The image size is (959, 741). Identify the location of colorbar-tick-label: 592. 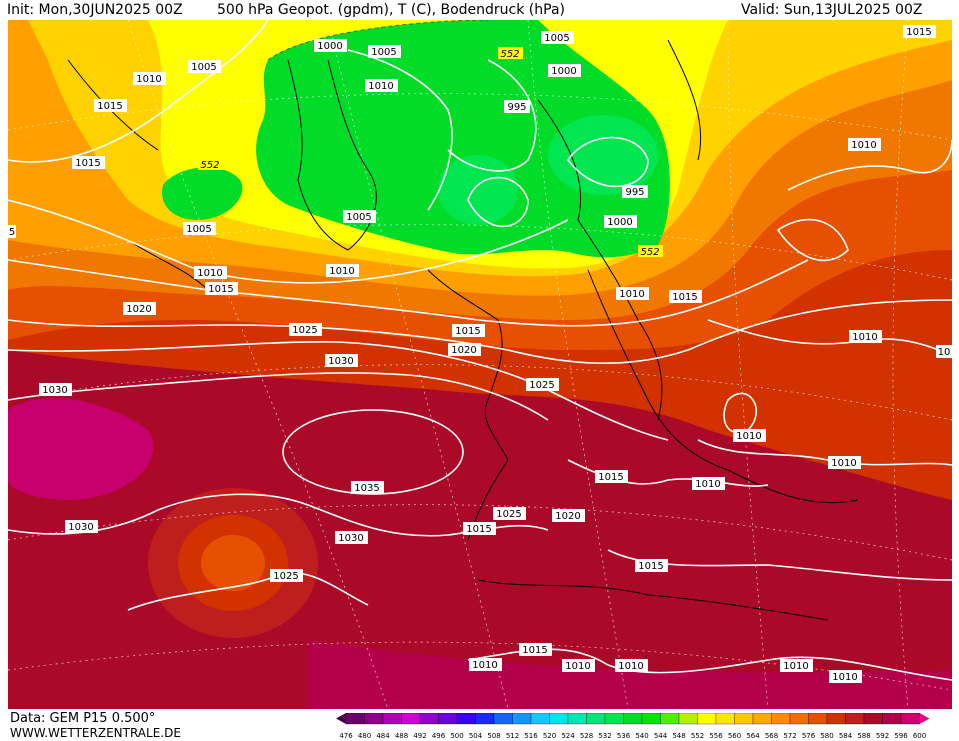
(882, 736).